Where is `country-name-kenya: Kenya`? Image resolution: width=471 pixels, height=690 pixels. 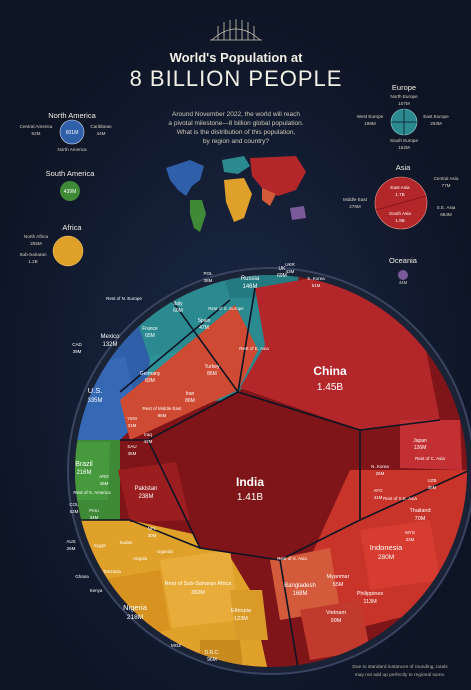 country-name-kenya: Kenya is located at coordinates (96, 590).